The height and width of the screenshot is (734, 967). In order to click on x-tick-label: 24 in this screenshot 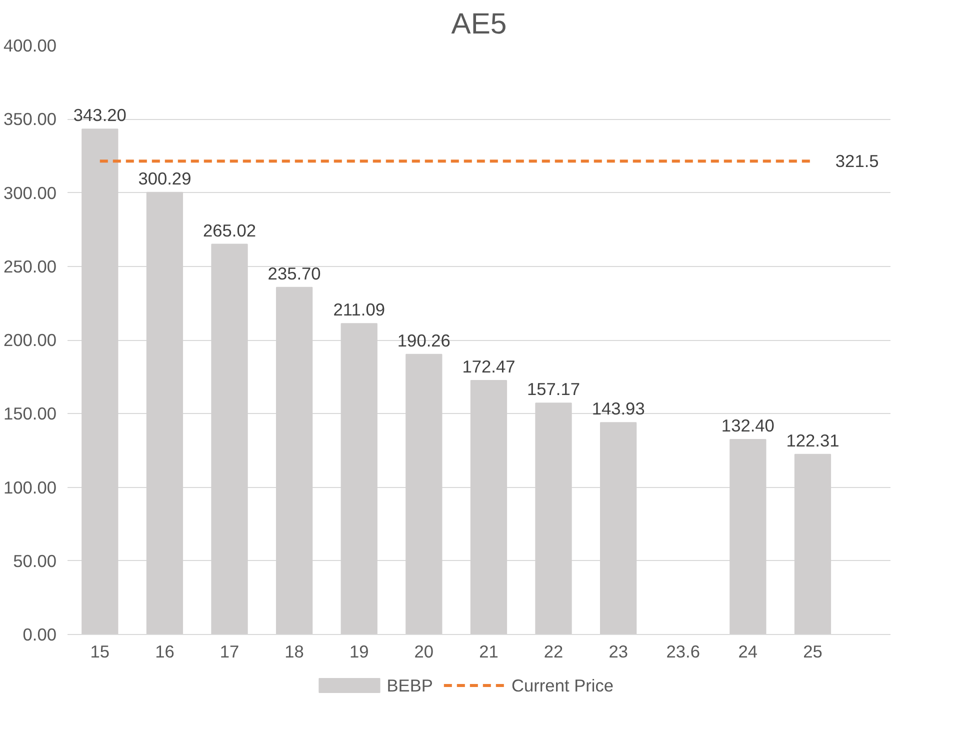, I will do `click(748, 652)`.